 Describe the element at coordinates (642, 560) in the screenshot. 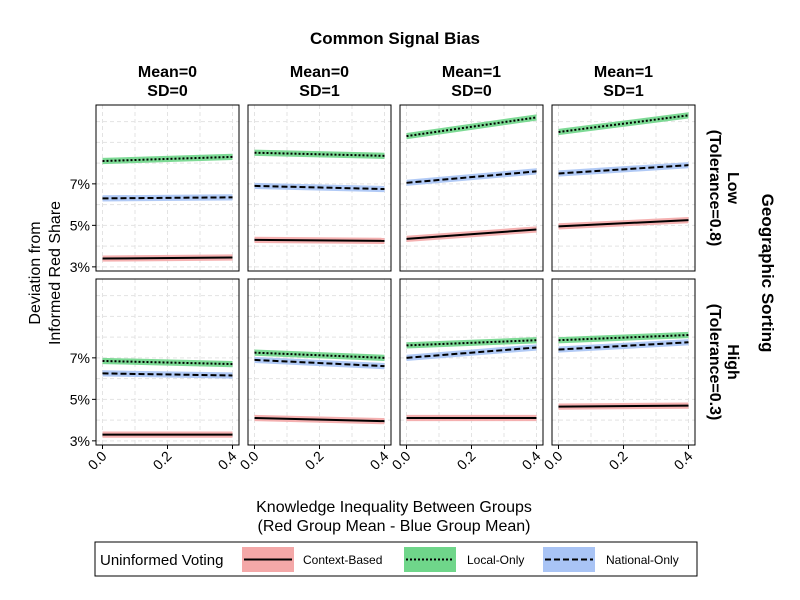

I see `legend-label-national-only: National-Only` at that location.